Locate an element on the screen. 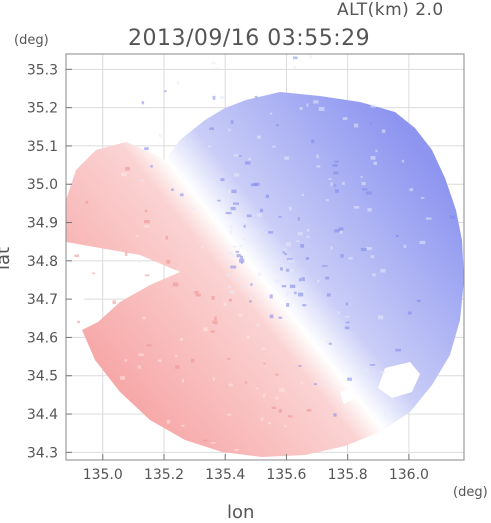  y-tick-label: 34.8 is located at coordinates (42, 262).